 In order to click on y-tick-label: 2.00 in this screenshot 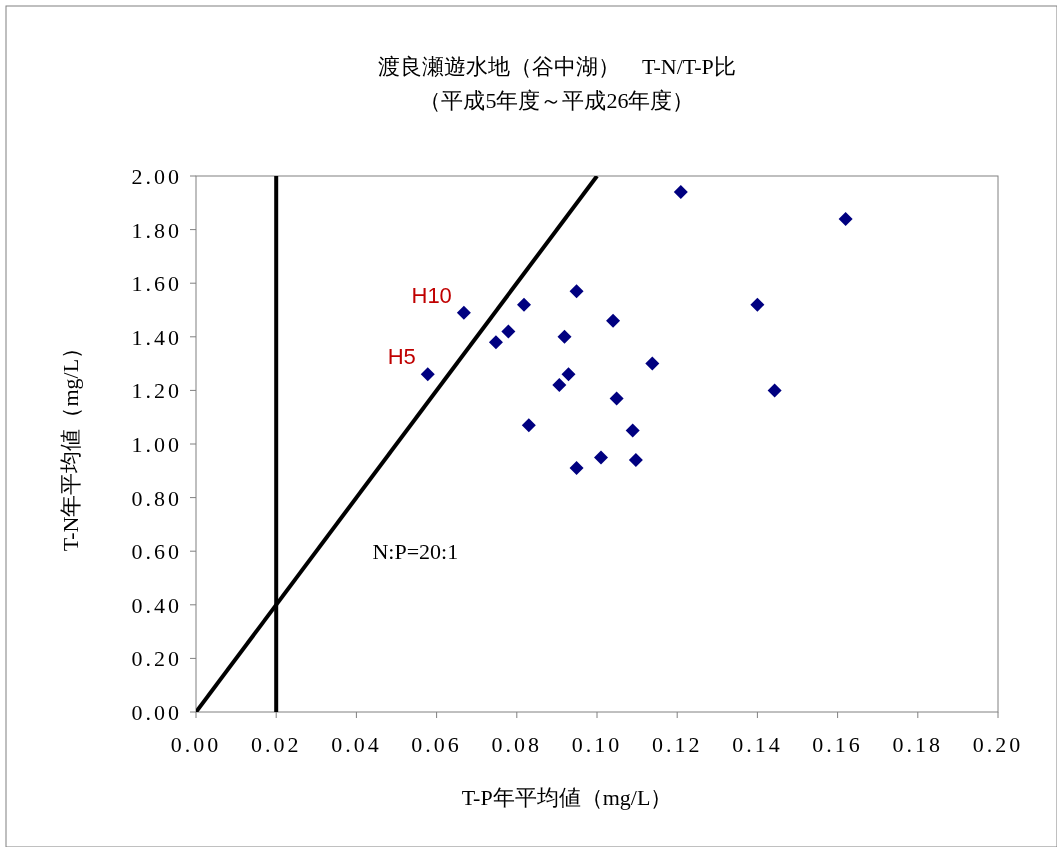, I will do `click(156, 176)`.